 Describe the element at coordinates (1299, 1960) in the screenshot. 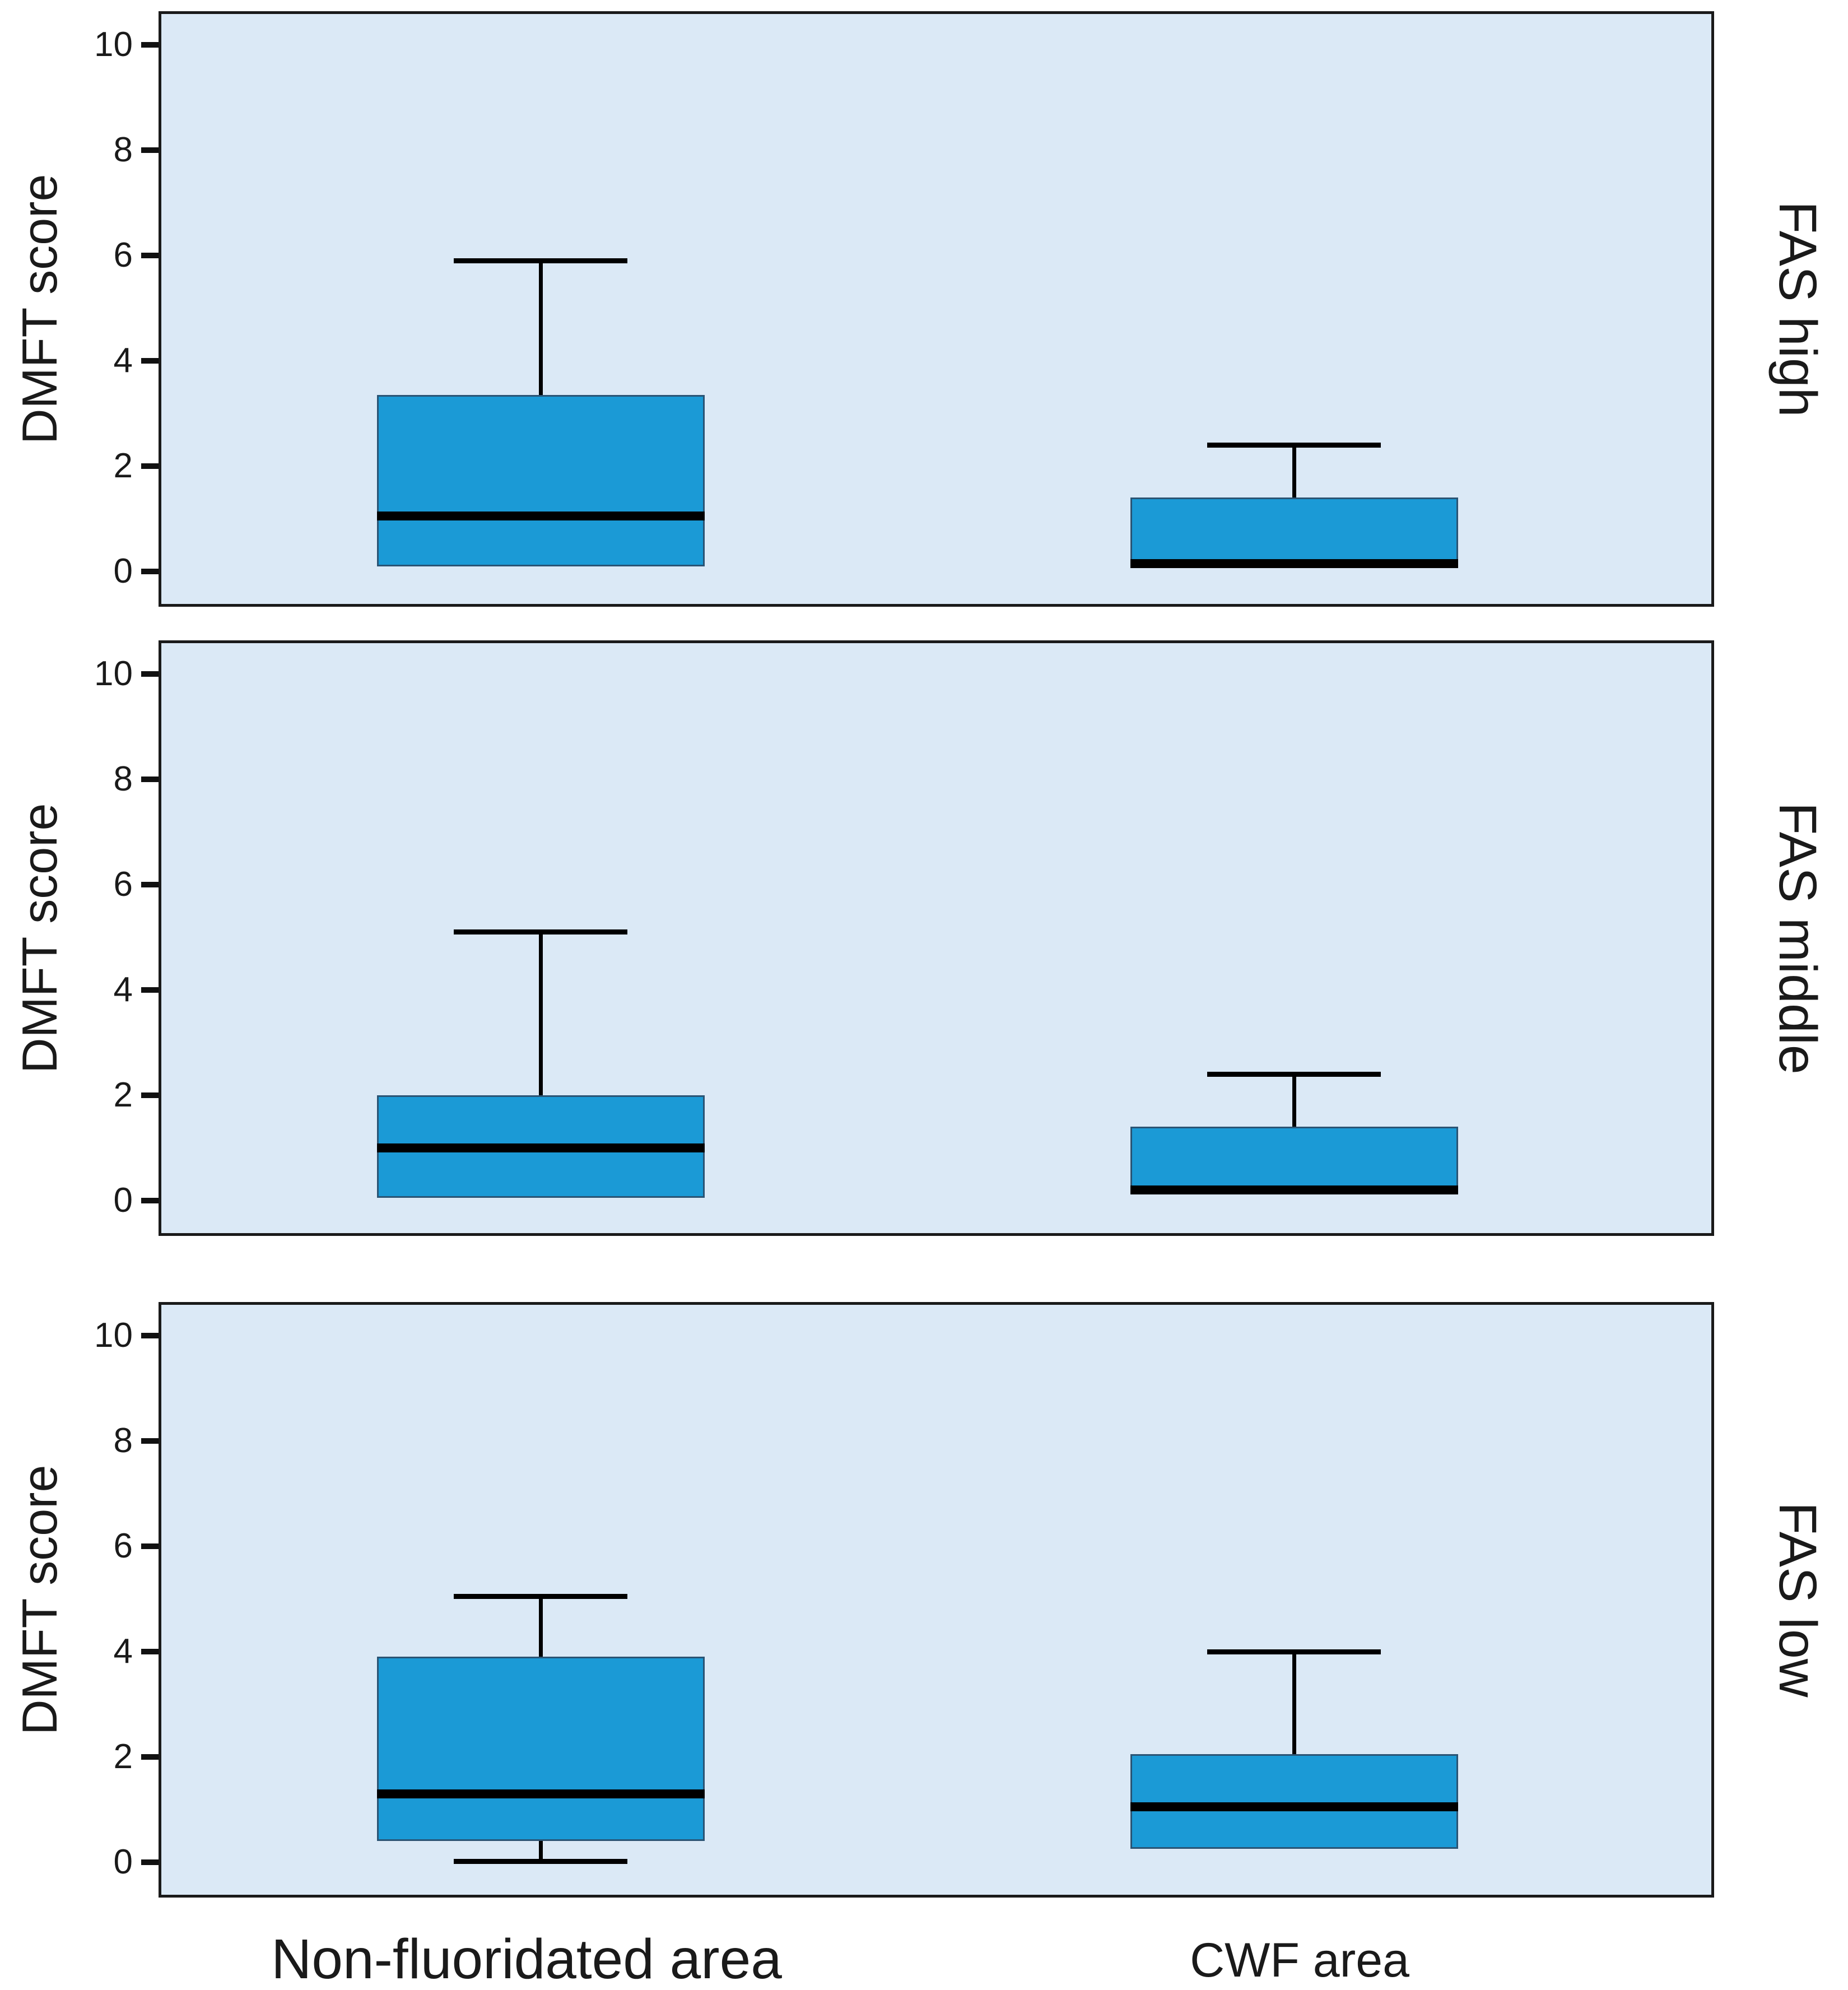

I see `x-category-label-cwf-area: CWF area` at that location.